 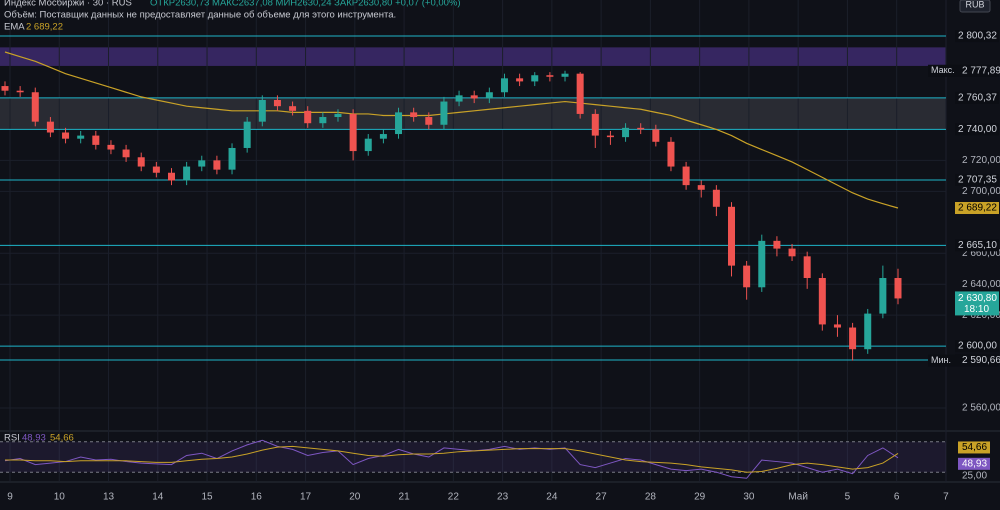 What do you see at coordinates (897, 497) in the screenshot?
I see `x-tick-label: 6` at bounding box center [897, 497].